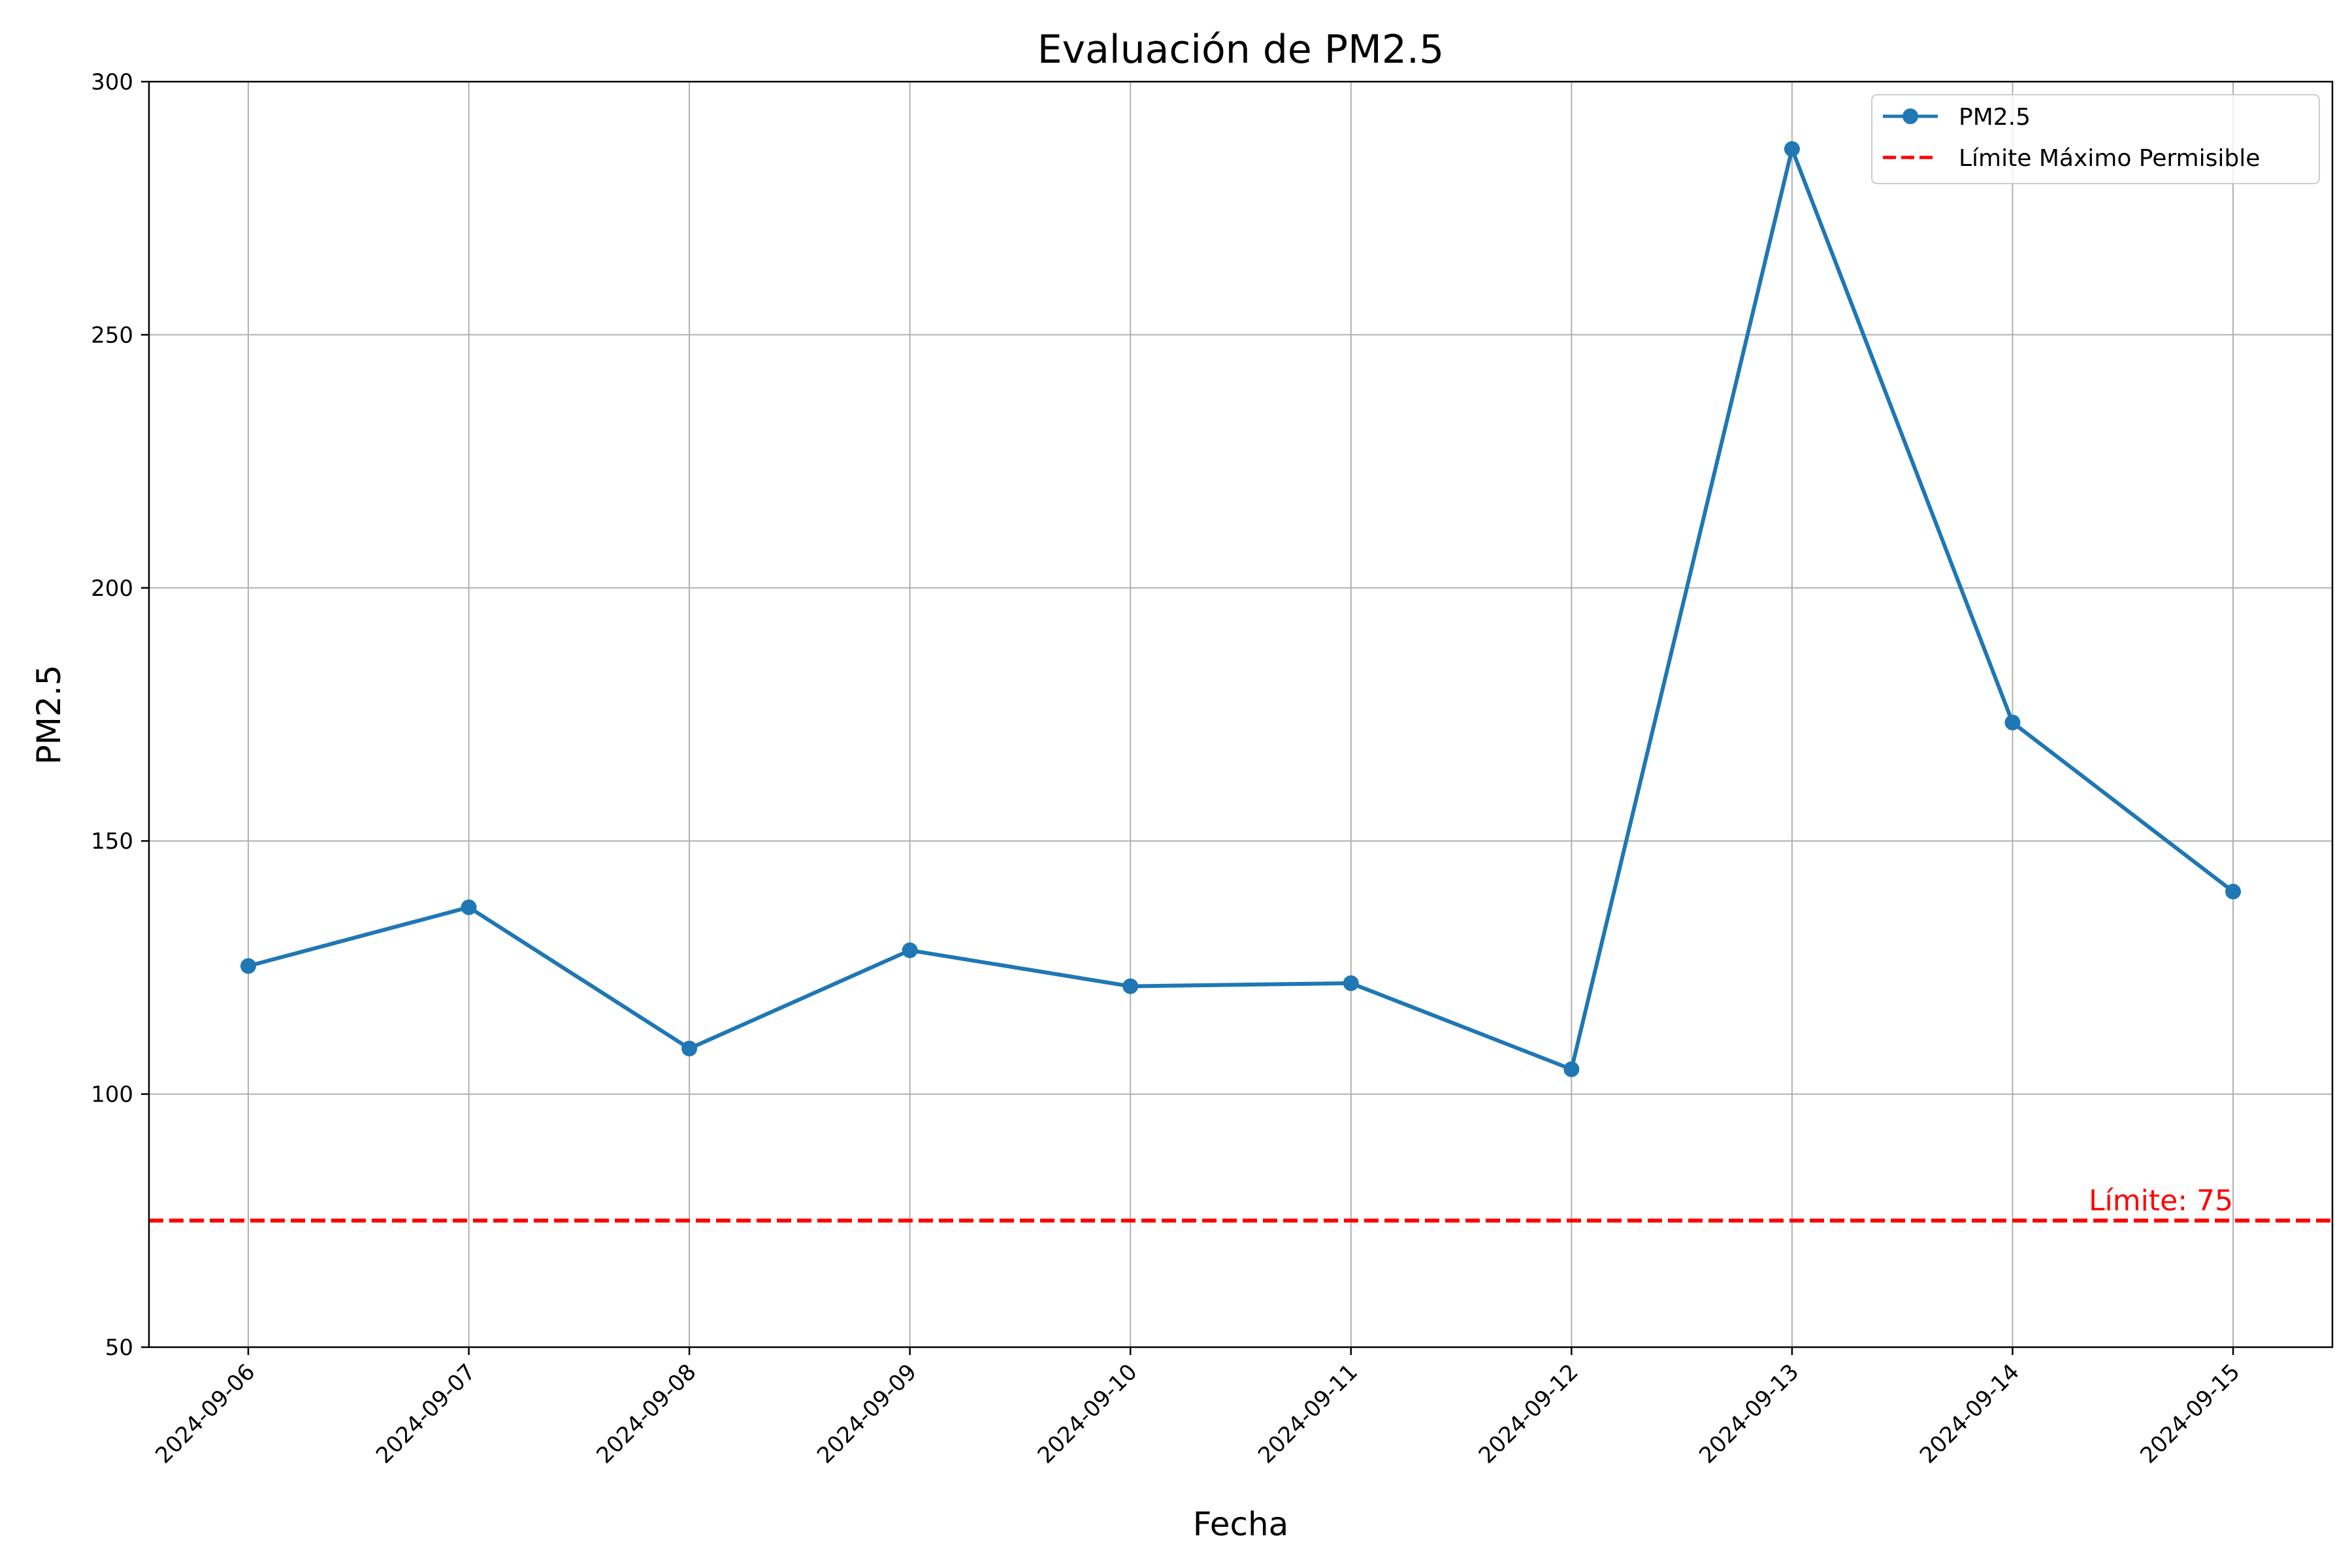 This screenshot has height=1568, width=2352. What do you see at coordinates (205, 1414) in the screenshot?
I see `x-tick-label: 2024-09-06` at bounding box center [205, 1414].